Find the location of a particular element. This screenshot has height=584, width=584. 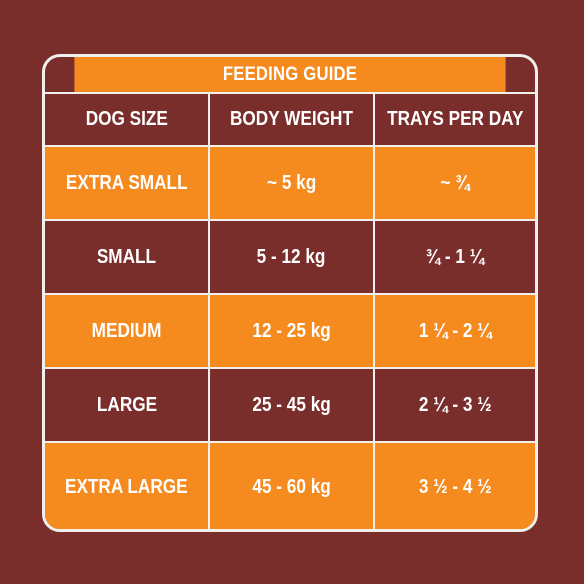

body-weight-cell: 45 - 60 kg is located at coordinates (292, 486).